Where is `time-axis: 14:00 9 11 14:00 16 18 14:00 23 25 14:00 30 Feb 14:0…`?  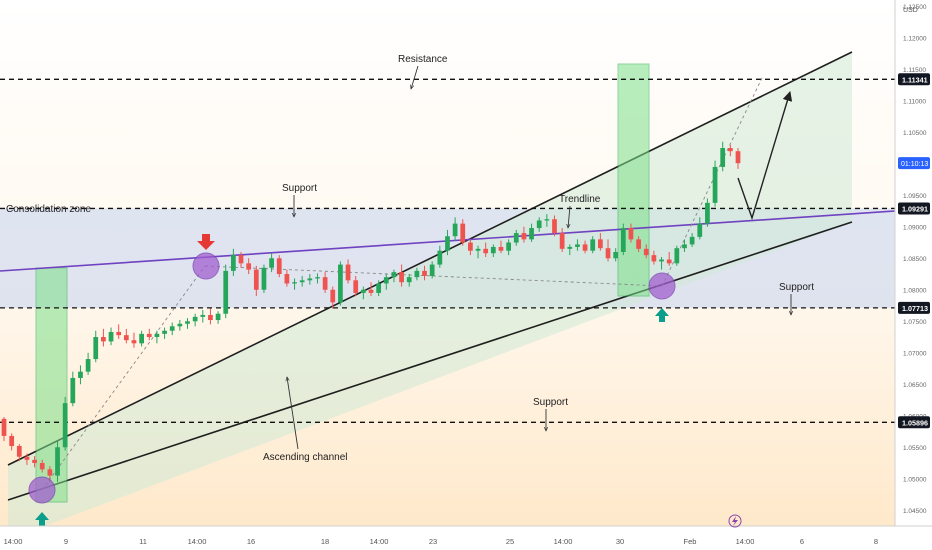 time-axis: 14:00 9 11 14:00 16 18 14:00 23 25 14:00 30 Feb 14:0… is located at coordinates (466, 537).